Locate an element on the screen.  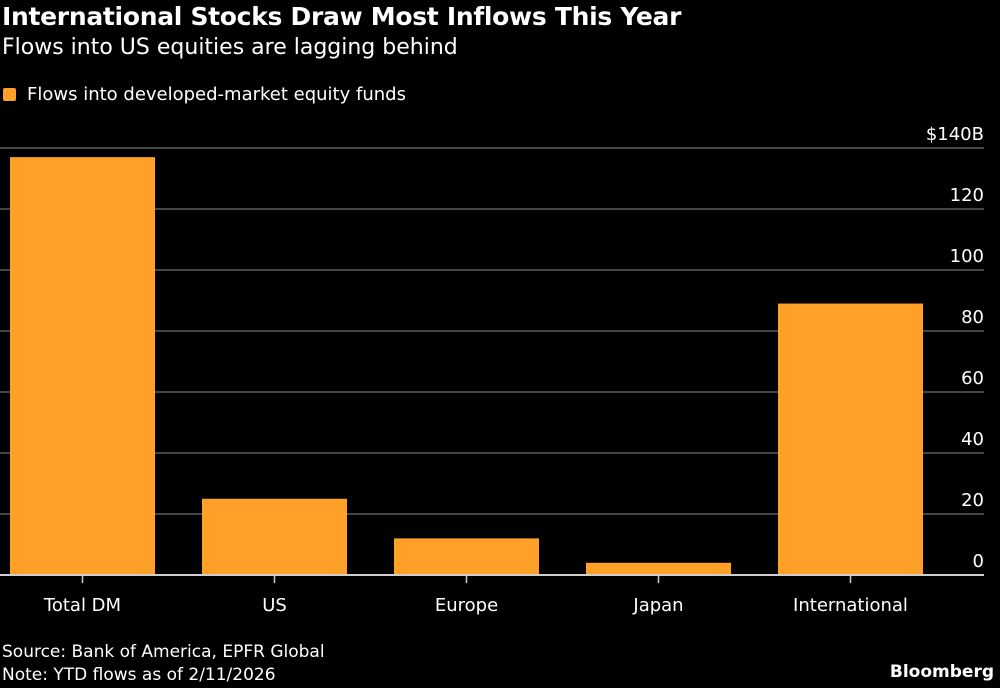
x-tick-label: US is located at coordinates (274, 605).